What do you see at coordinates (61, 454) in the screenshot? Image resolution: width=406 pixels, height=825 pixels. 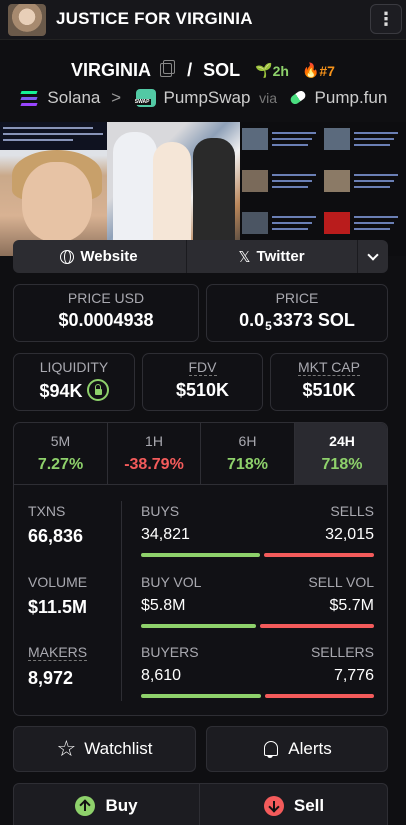 I see `tab-5m: 5M 7.27%` at bounding box center [61, 454].